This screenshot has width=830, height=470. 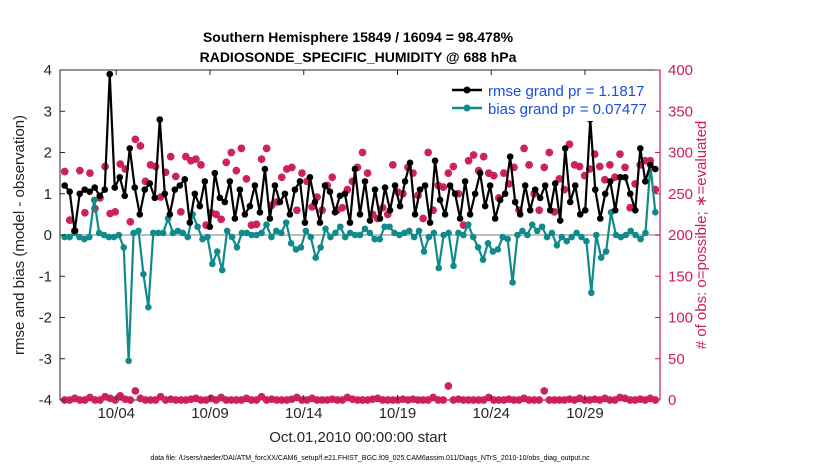 I want to click on x-tick-label: 10/04, so click(x=116, y=413).